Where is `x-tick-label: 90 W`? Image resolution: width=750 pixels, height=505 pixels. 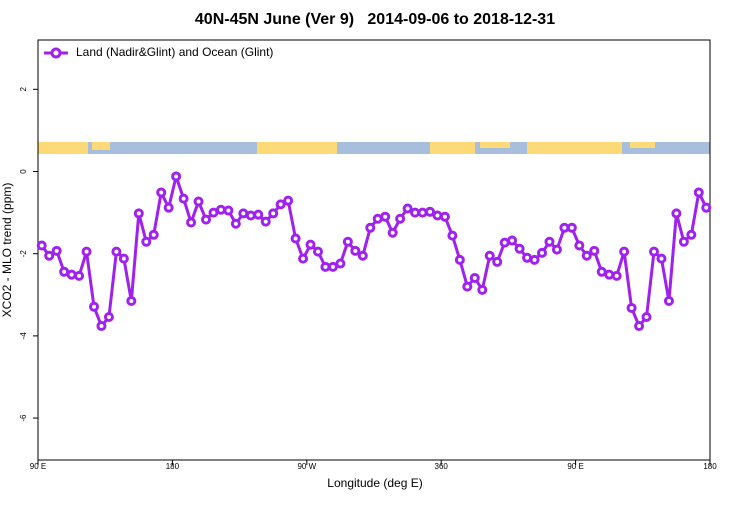
x-tick-label: 90 W is located at coordinates (306, 466).